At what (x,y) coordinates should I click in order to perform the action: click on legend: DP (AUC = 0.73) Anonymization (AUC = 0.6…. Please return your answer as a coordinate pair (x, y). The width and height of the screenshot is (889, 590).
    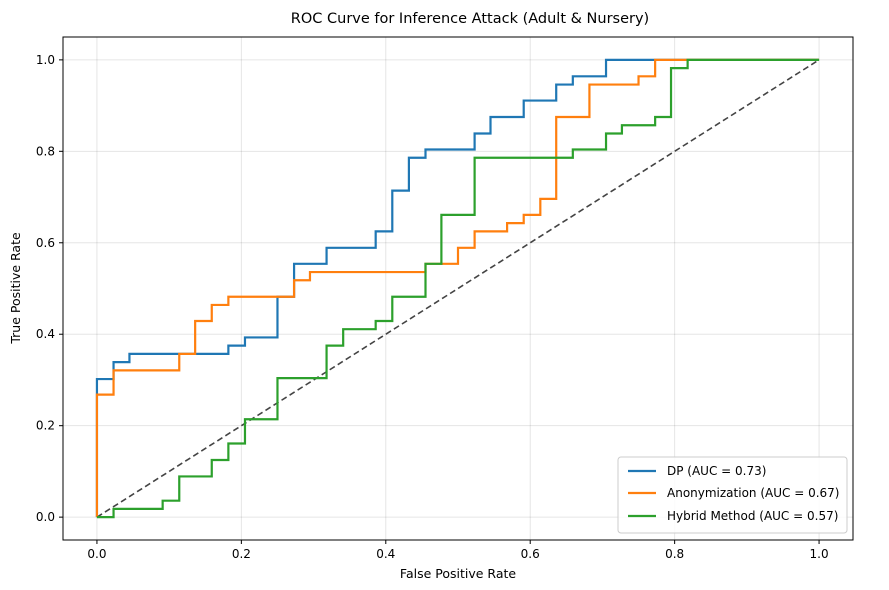
    Looking at the image, I should click on (732, 495).